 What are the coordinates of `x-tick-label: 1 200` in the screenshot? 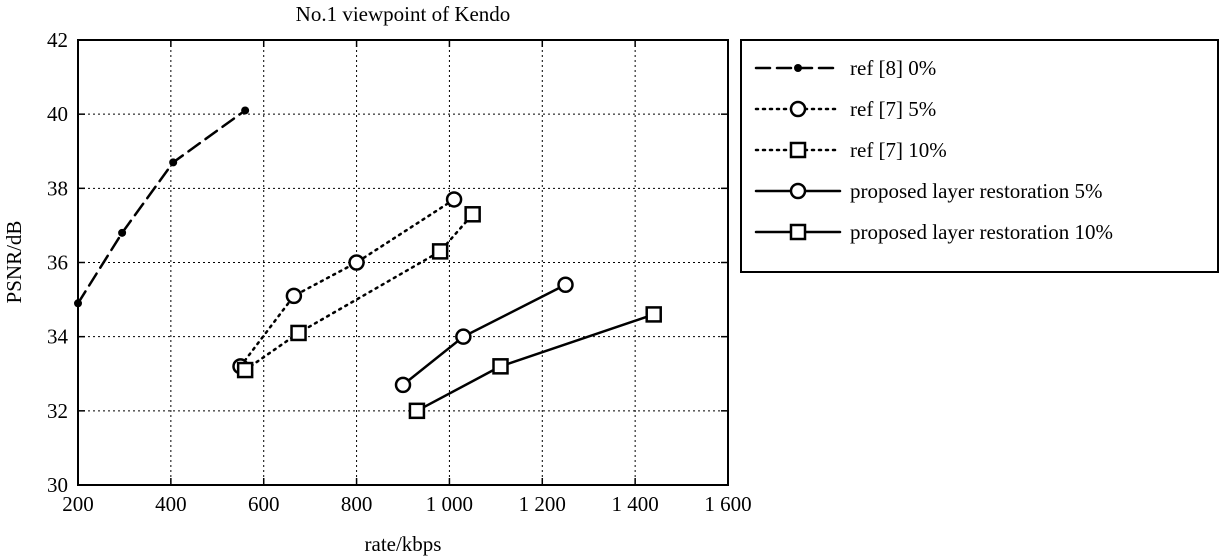 It's located at (542, 504).